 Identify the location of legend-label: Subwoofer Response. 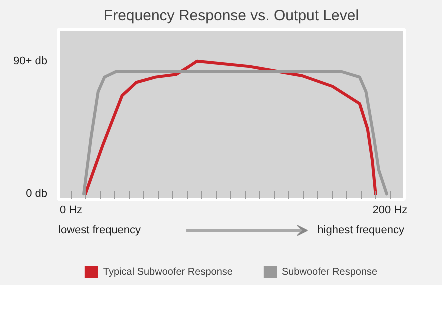
(330, 272).